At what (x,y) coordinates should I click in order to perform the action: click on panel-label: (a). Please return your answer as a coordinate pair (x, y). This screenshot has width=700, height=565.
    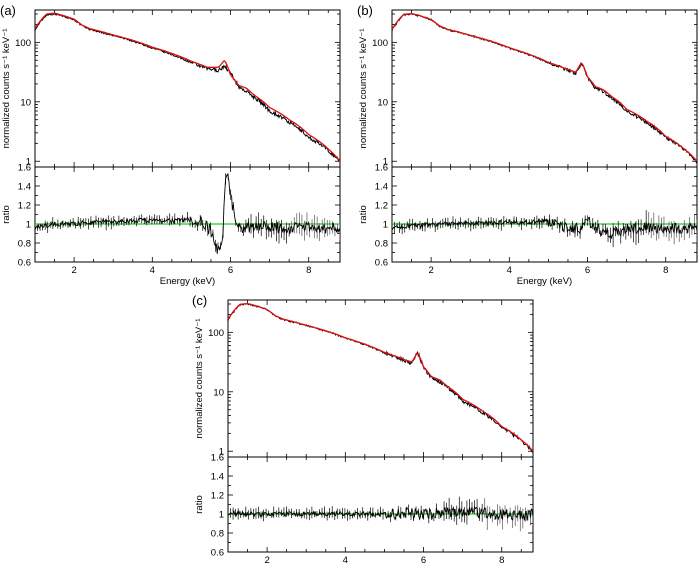
    Looking at the image, I should click on (8, 10).